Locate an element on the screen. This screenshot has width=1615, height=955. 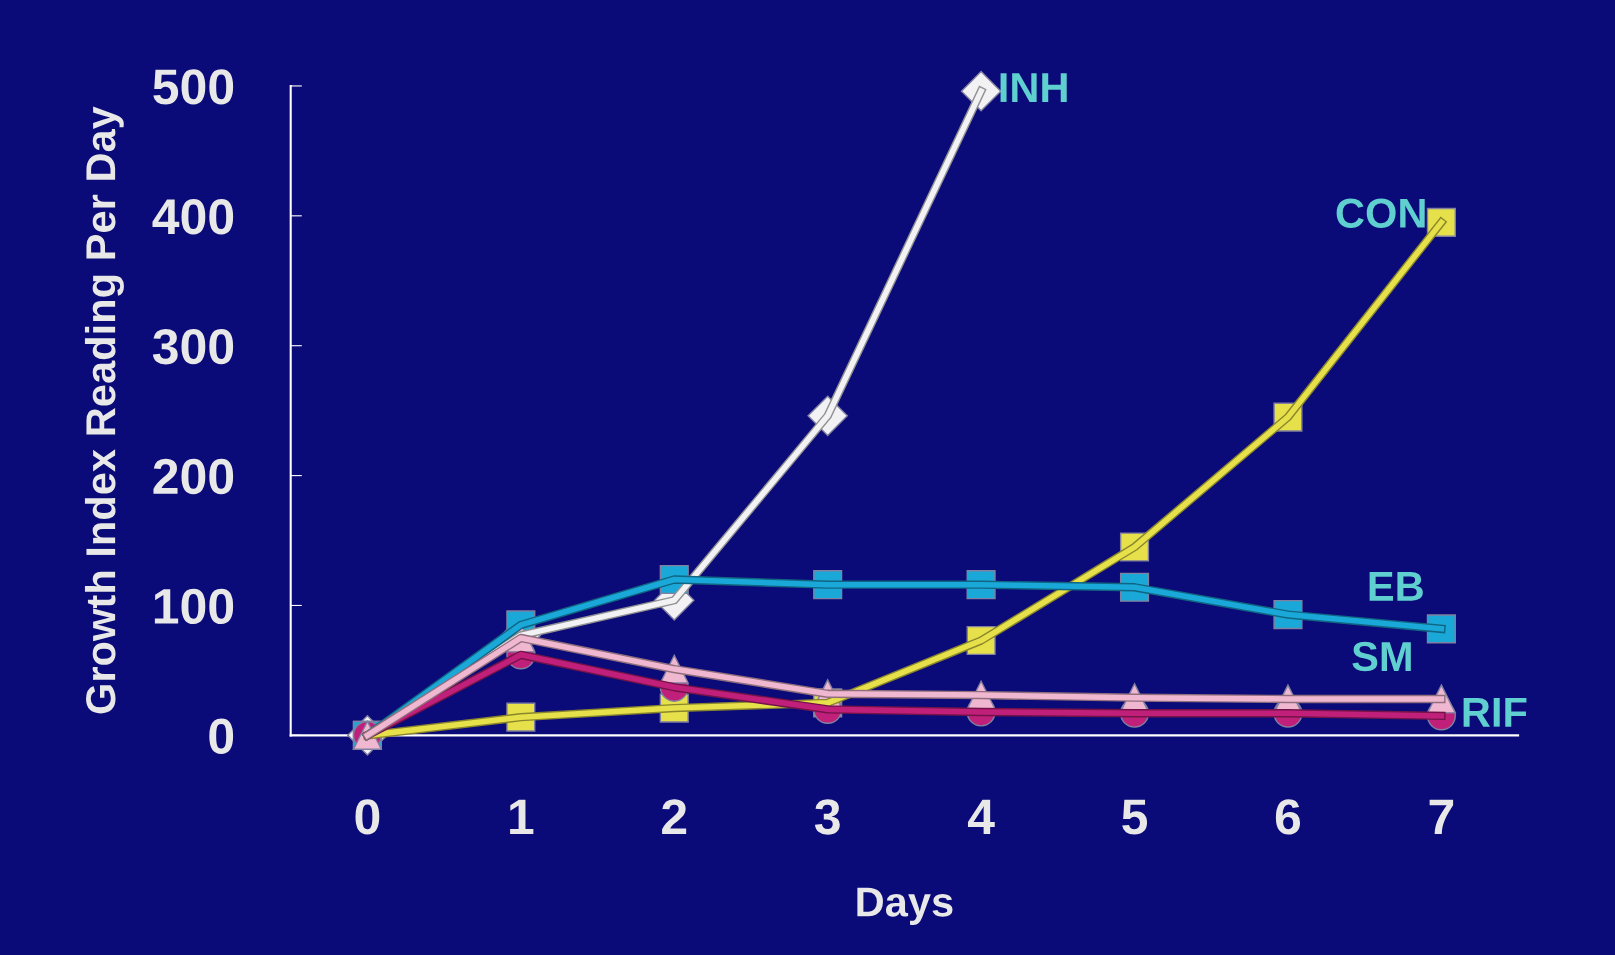
y-tick-label: 200 is located at coordinates (193, 476).